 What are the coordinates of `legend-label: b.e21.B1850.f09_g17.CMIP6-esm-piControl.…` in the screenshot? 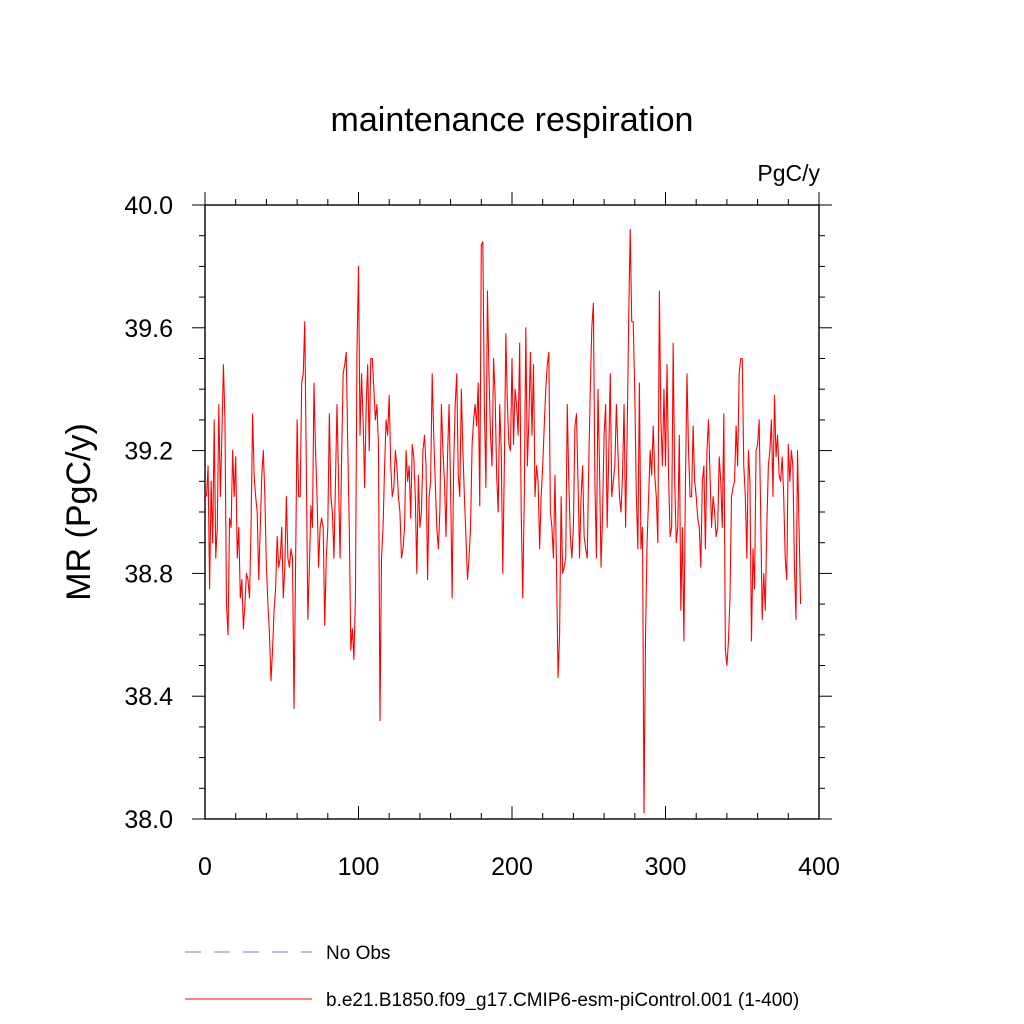 It's located at (562, 1000).